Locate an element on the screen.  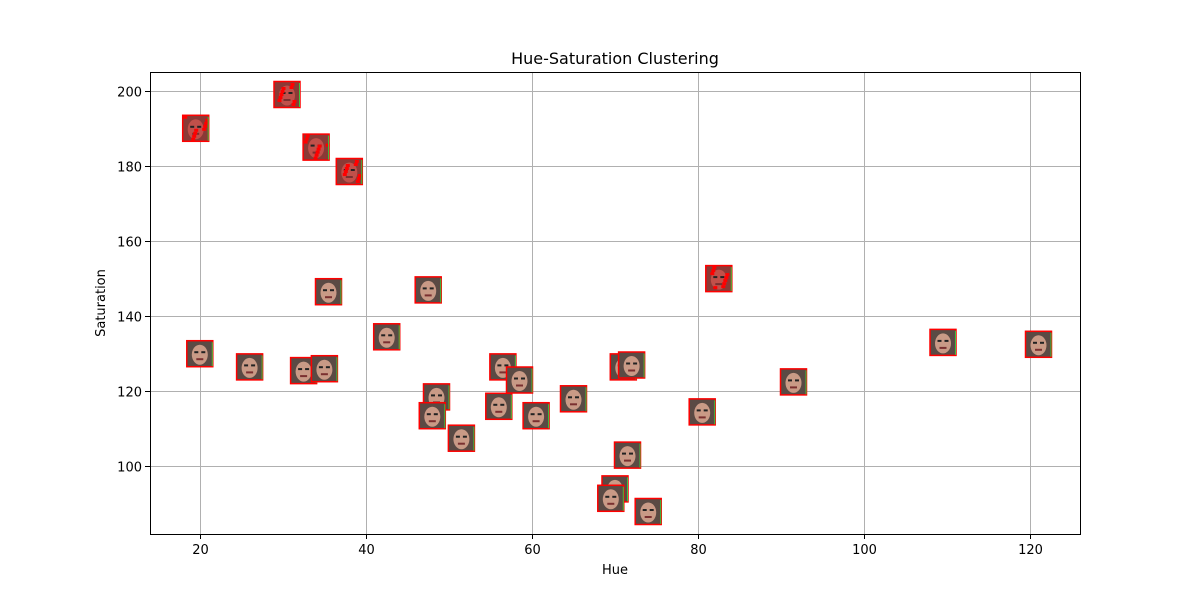
y-tick-label: 160 is located at coordinates (129, 243).